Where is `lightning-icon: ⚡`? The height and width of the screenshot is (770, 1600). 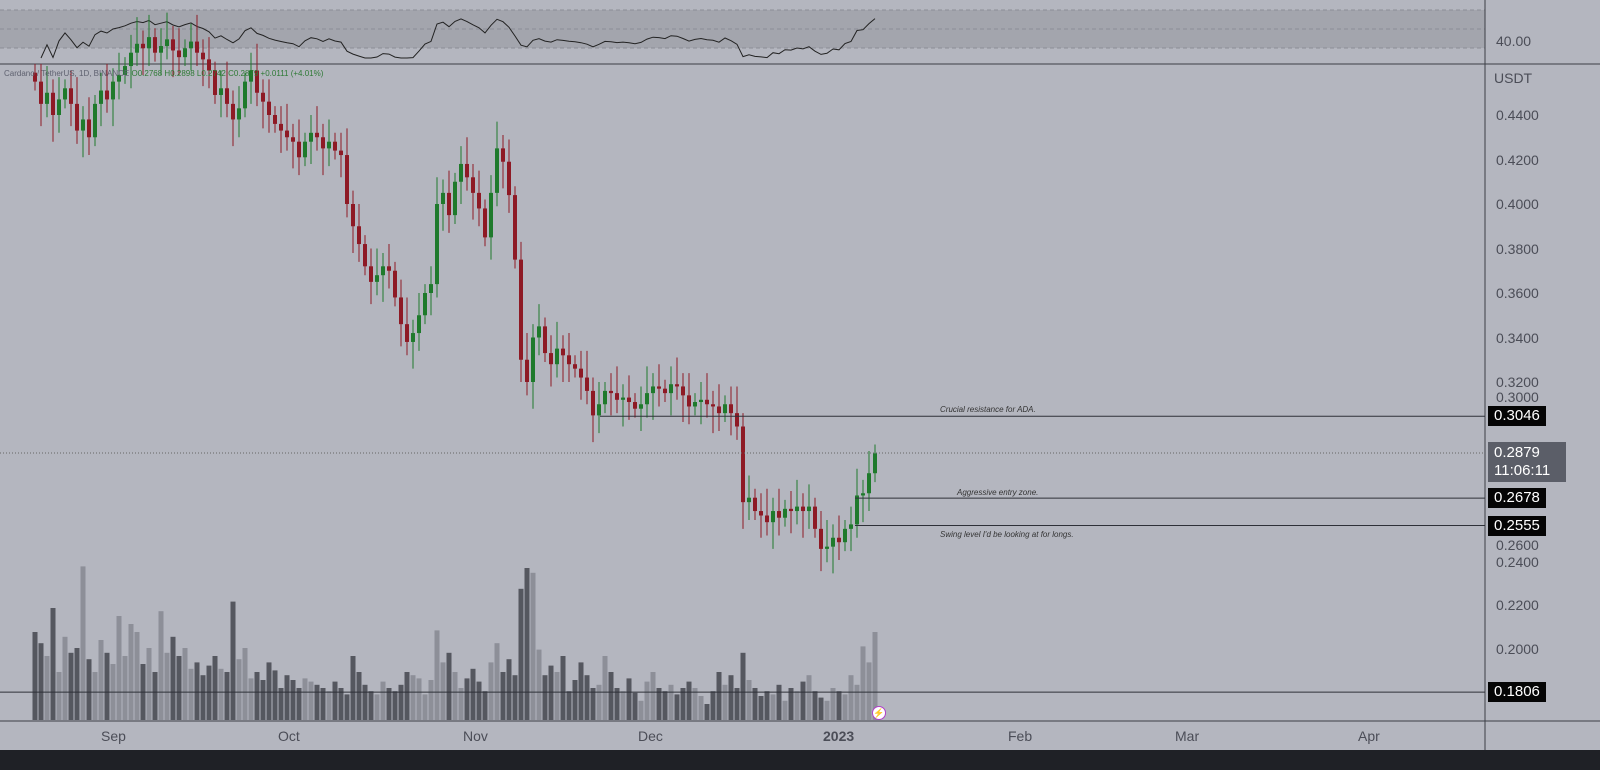
lightning-icon: ⚡ is located at coordinates (879, 713).